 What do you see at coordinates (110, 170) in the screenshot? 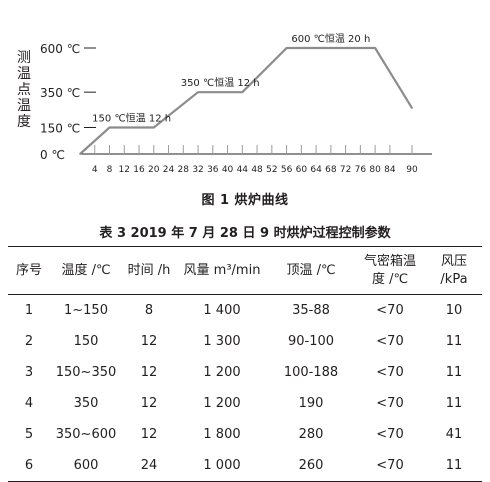
I see `x-tick-label: 8` at bounding box center [110, 170].